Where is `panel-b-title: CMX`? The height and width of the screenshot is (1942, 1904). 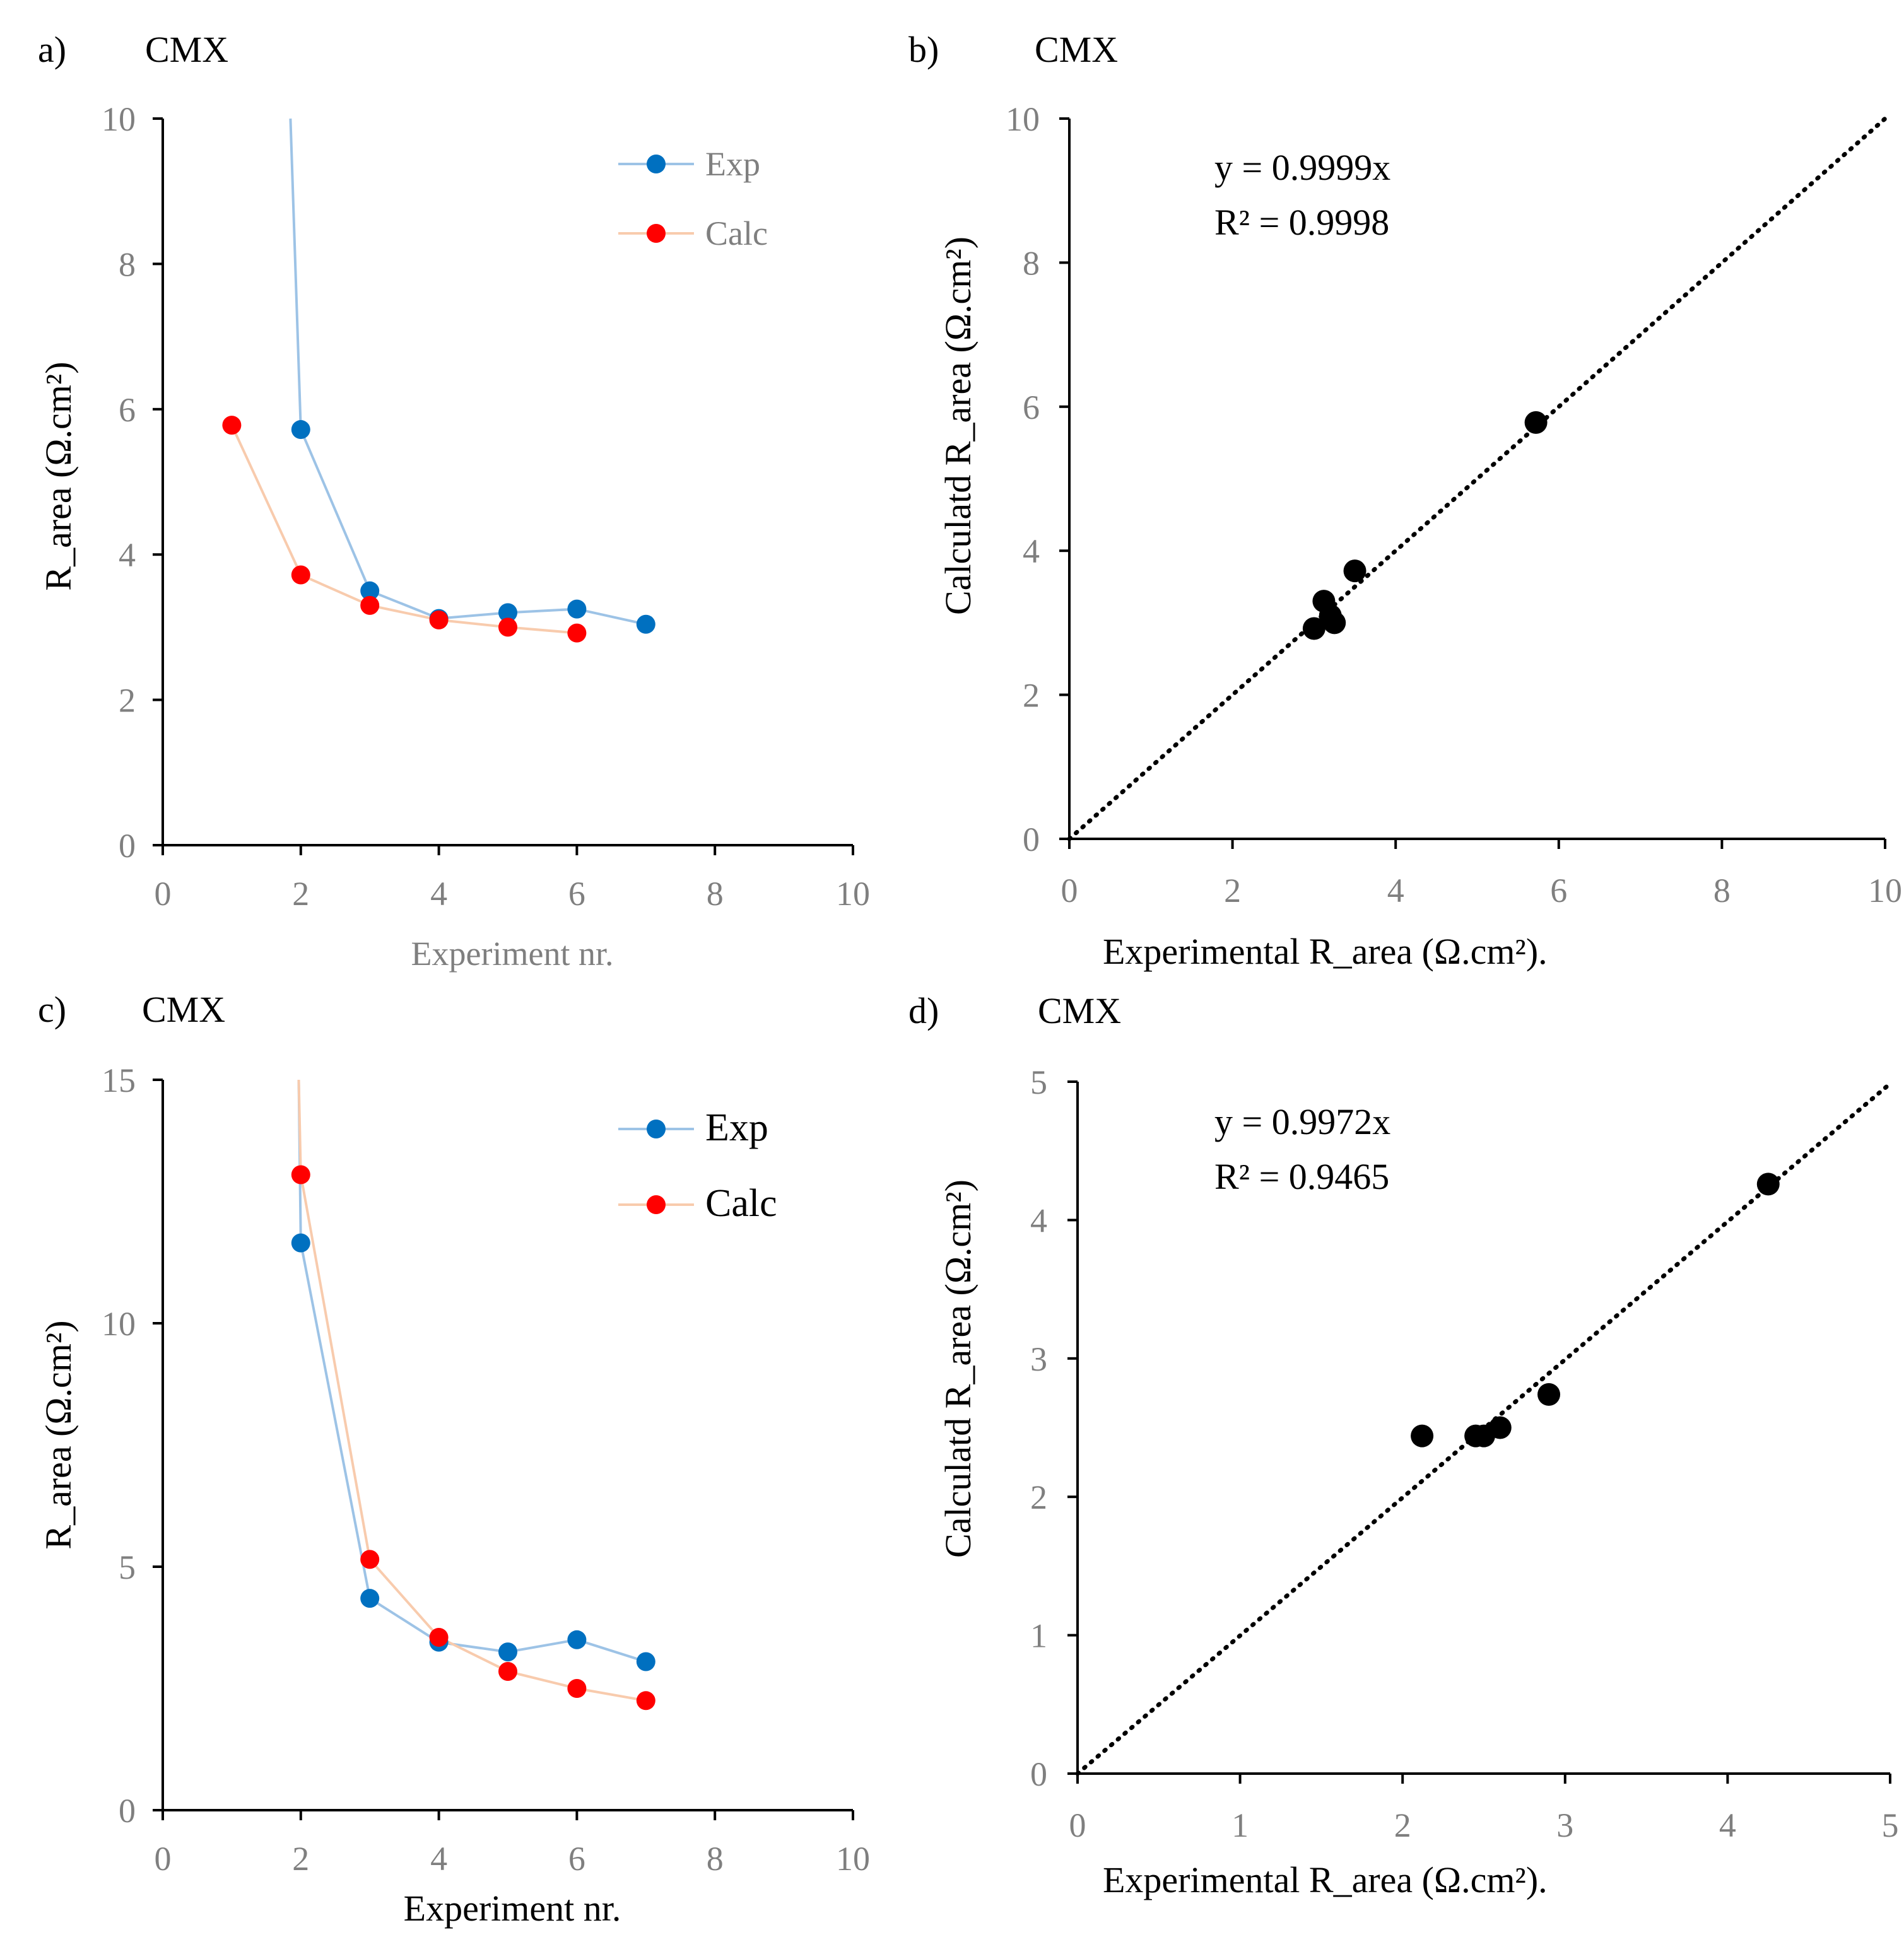 panel-b-title: CMX is located at coordinates (1076, 49).